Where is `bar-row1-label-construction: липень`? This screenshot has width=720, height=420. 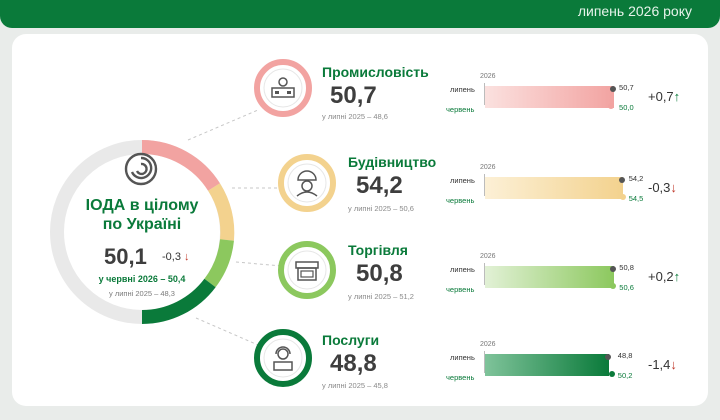 bar-row1-label-construction: липень is located at coordinates (462, 180).